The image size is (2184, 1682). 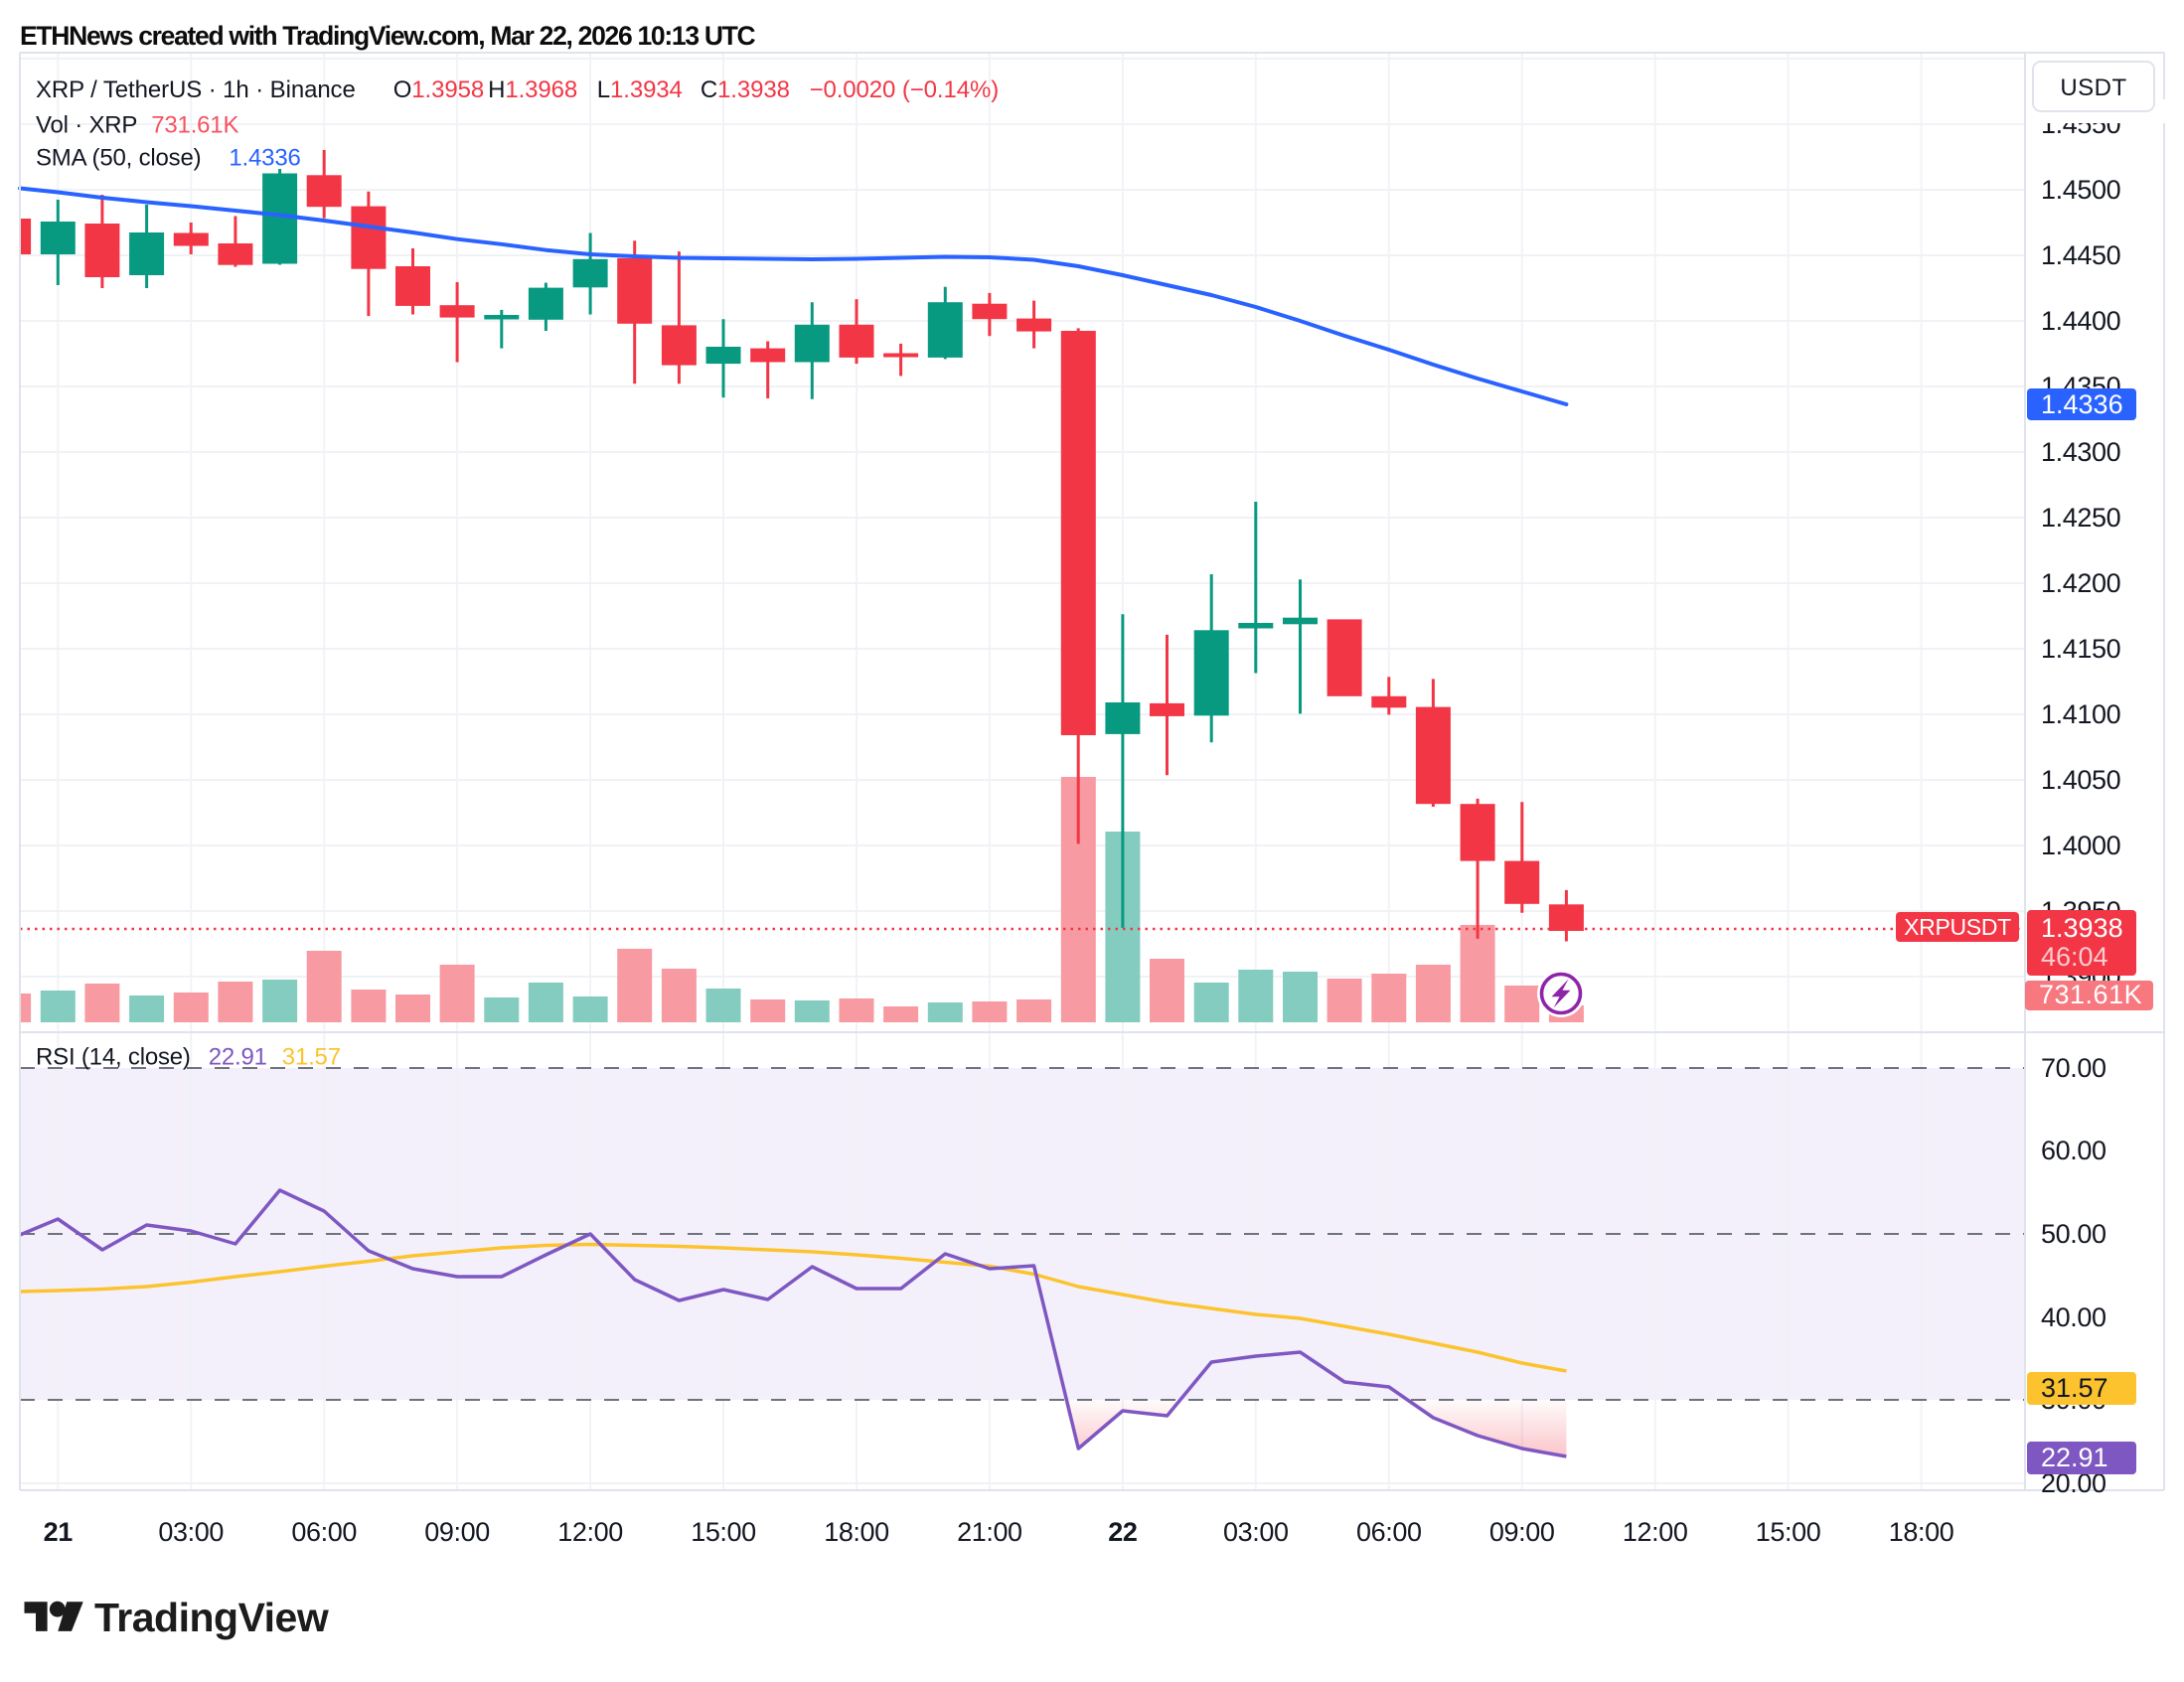 What do you see at coordinates (2073, 1068) in the screenshot?
I see `svg-text: 70.00` at bounding box center [2073, 1068].